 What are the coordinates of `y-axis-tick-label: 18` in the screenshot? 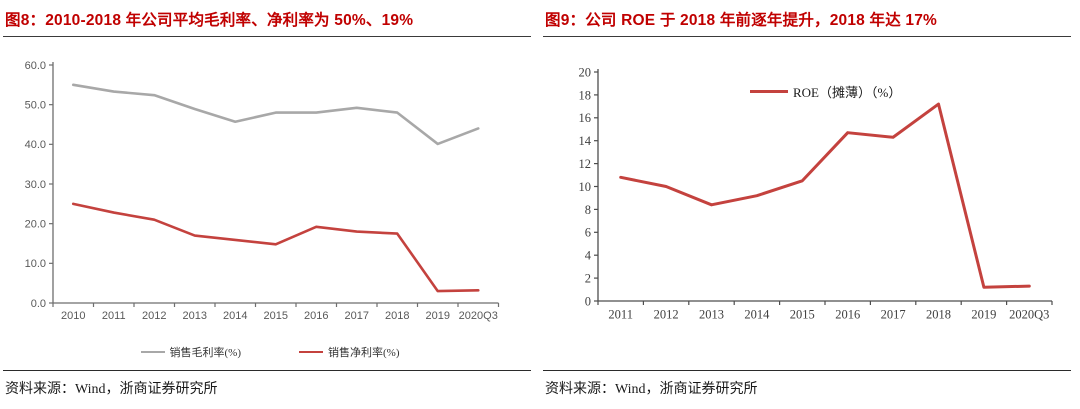 It's located at (585, 95).